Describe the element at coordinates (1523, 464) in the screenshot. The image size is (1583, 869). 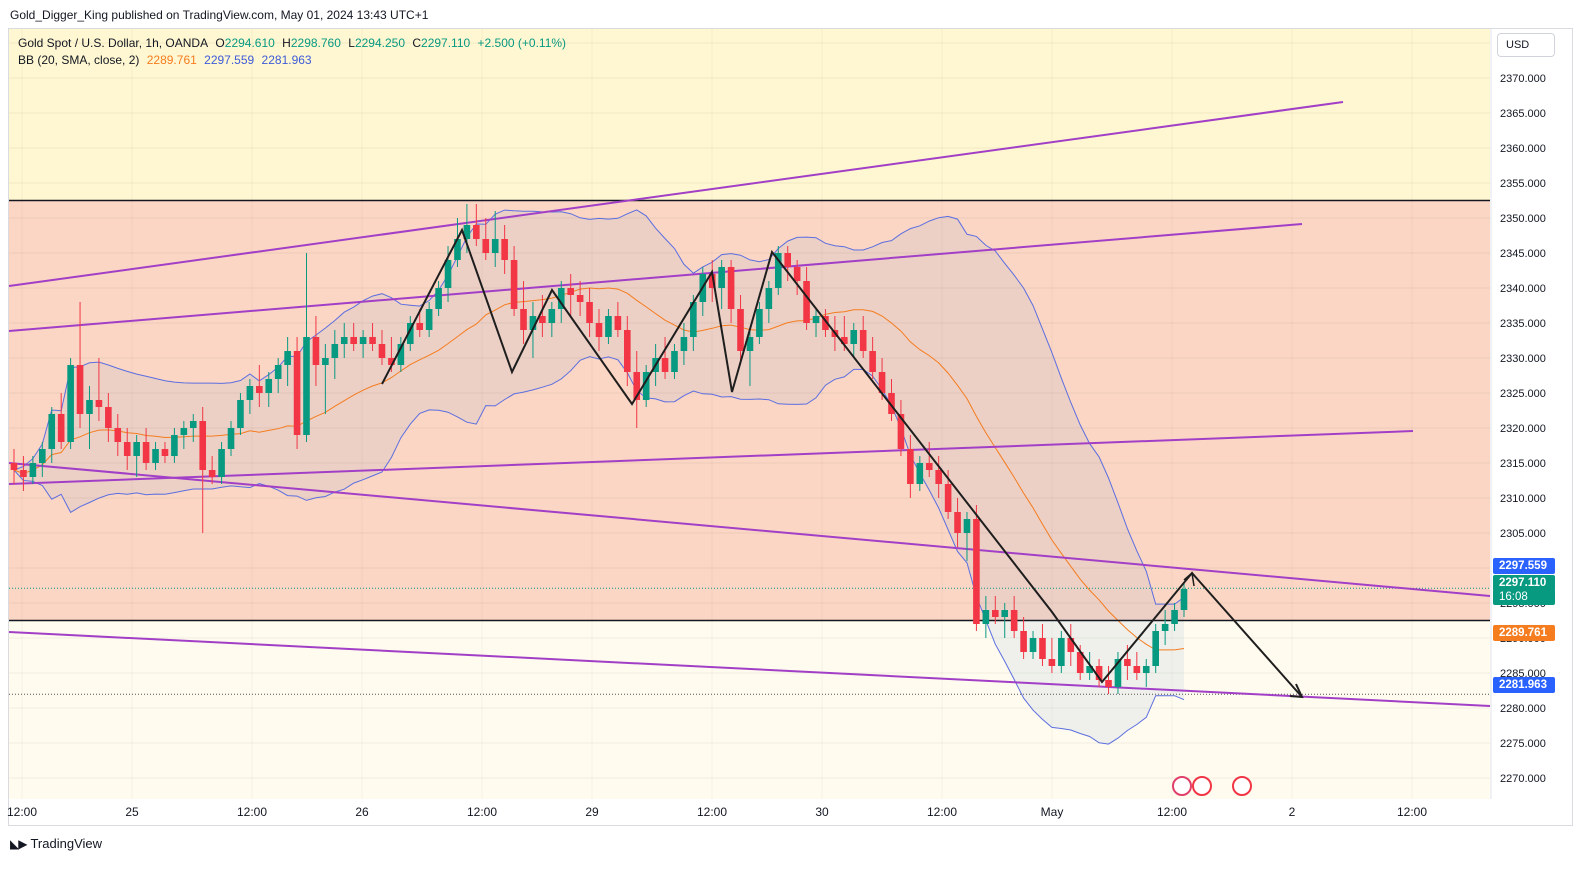
I see `y-tick-label: 2315.000` at that location.